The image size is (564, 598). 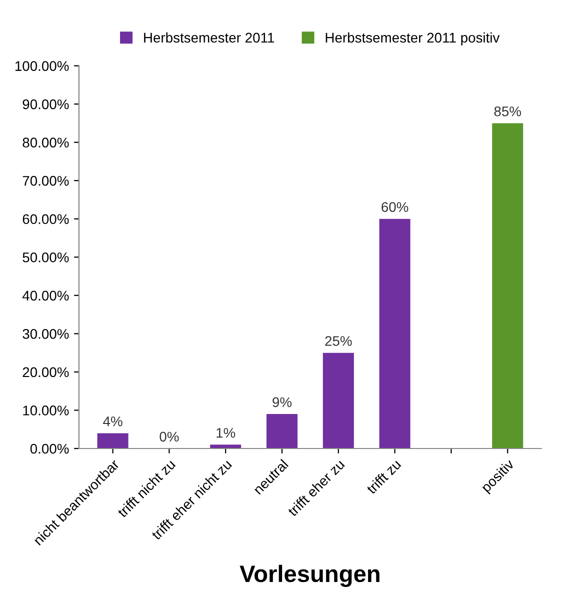 I want to click on data-label: 85%, so click(x=508, y=111).